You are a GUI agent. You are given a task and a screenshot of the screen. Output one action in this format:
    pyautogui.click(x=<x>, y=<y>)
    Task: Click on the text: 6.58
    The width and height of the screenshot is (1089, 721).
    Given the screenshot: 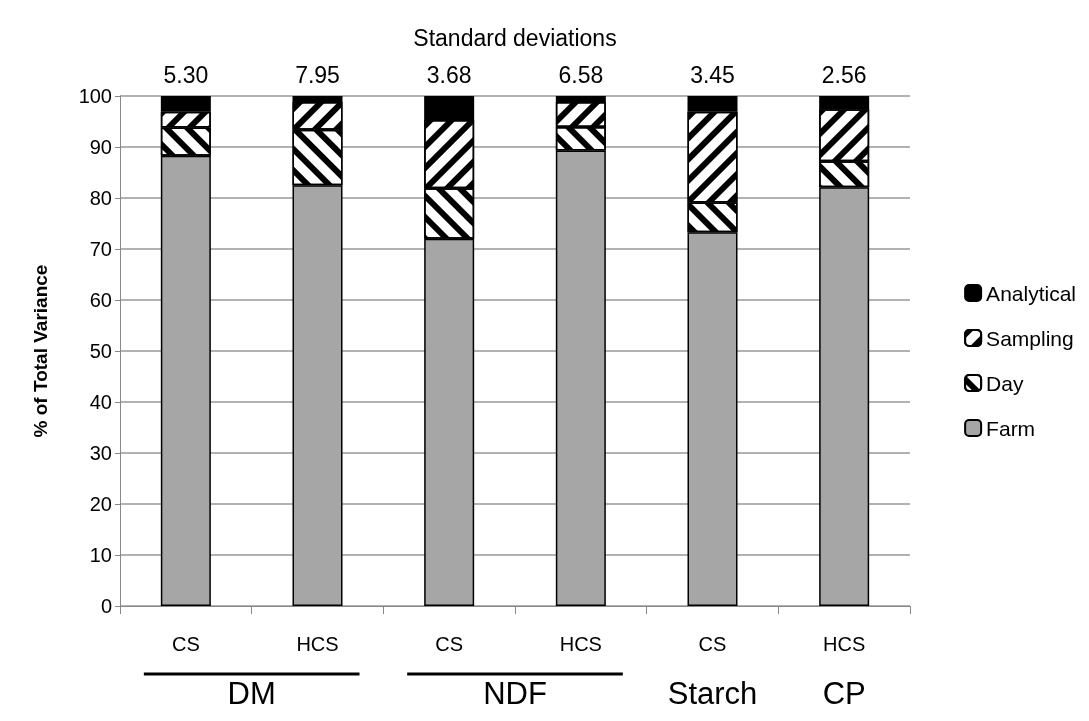 What is the action you would take?
    pyautogui.click(x=581, y=74)
    